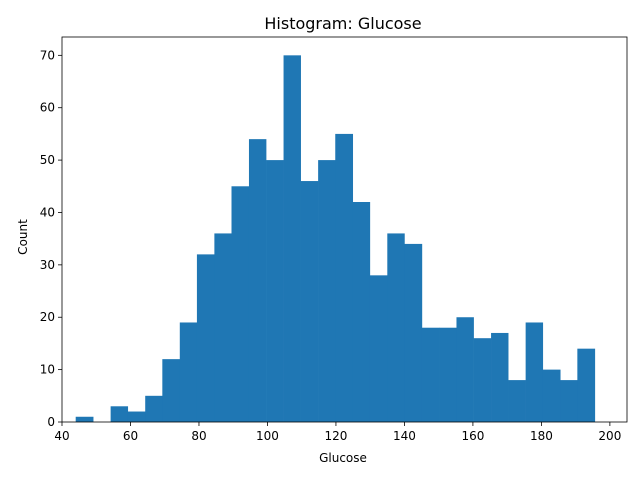  I want to click on x-tick-label-8: 200, so click(609, 436).